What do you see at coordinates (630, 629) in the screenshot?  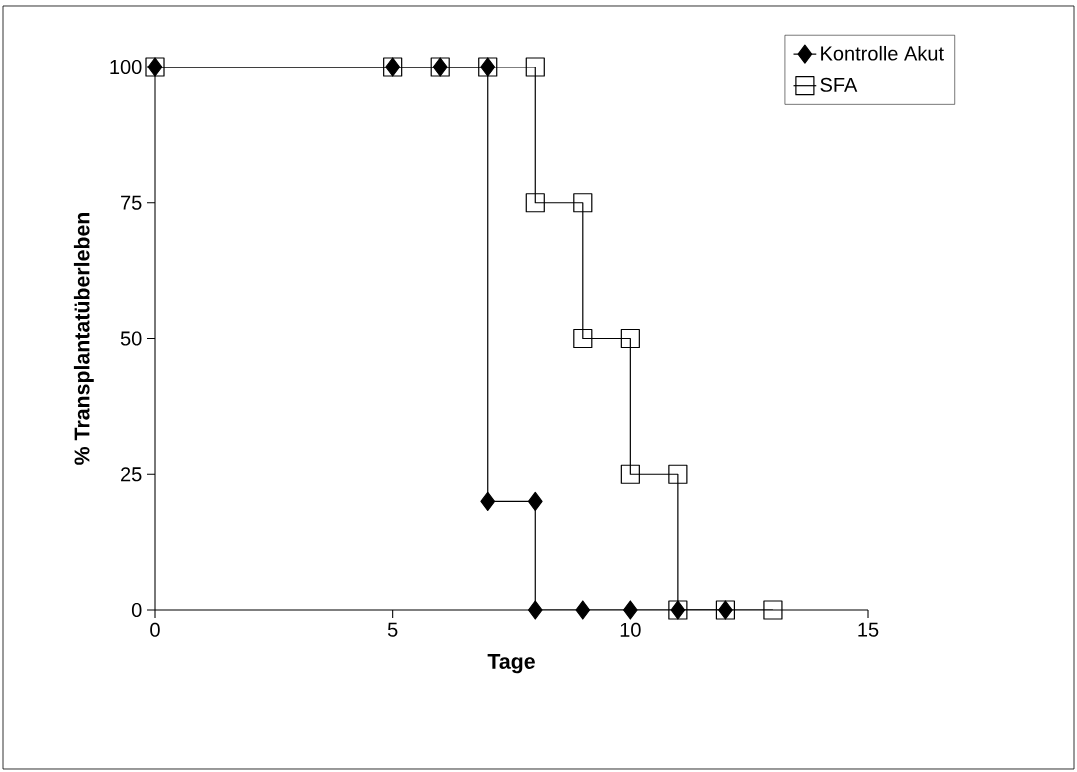 I see `x-tick-label: 10` at bounding box center [630, 629].